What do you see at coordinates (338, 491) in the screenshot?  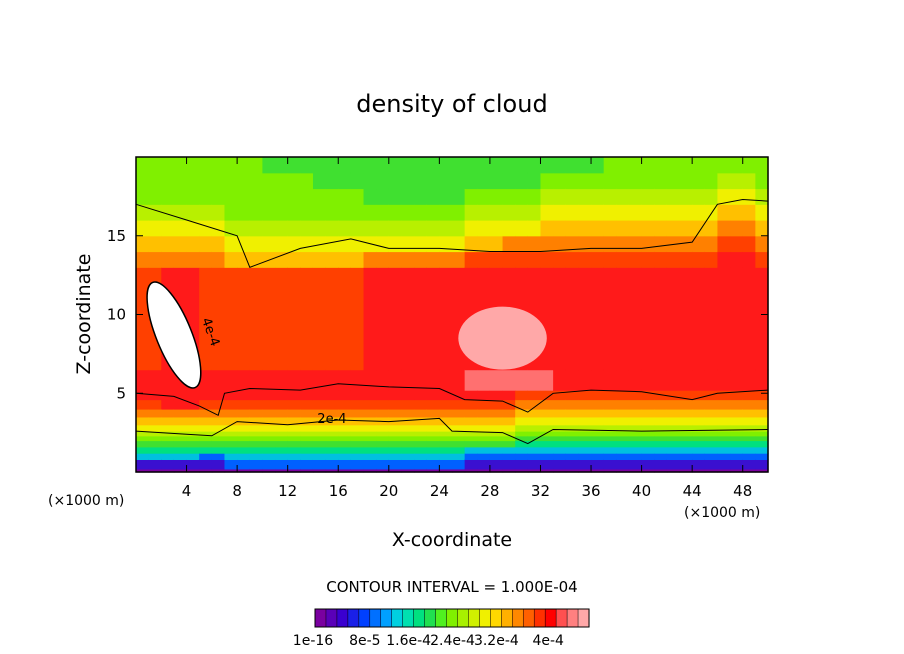 I see `x-tick-label: 16` at bounding box center [338, 491].